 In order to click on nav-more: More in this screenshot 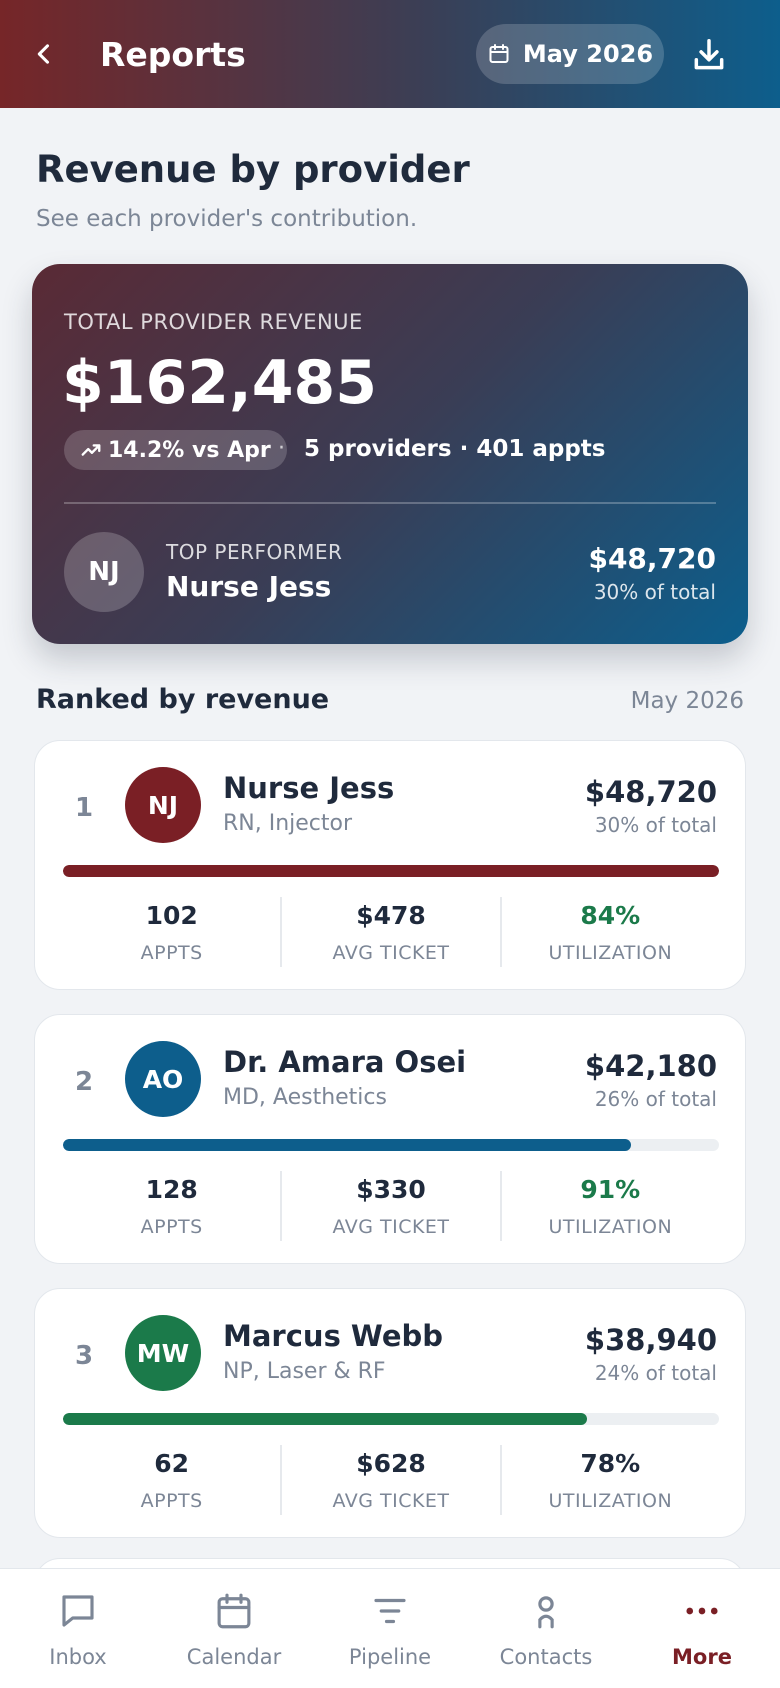, I will do `click(702, 1628)`.